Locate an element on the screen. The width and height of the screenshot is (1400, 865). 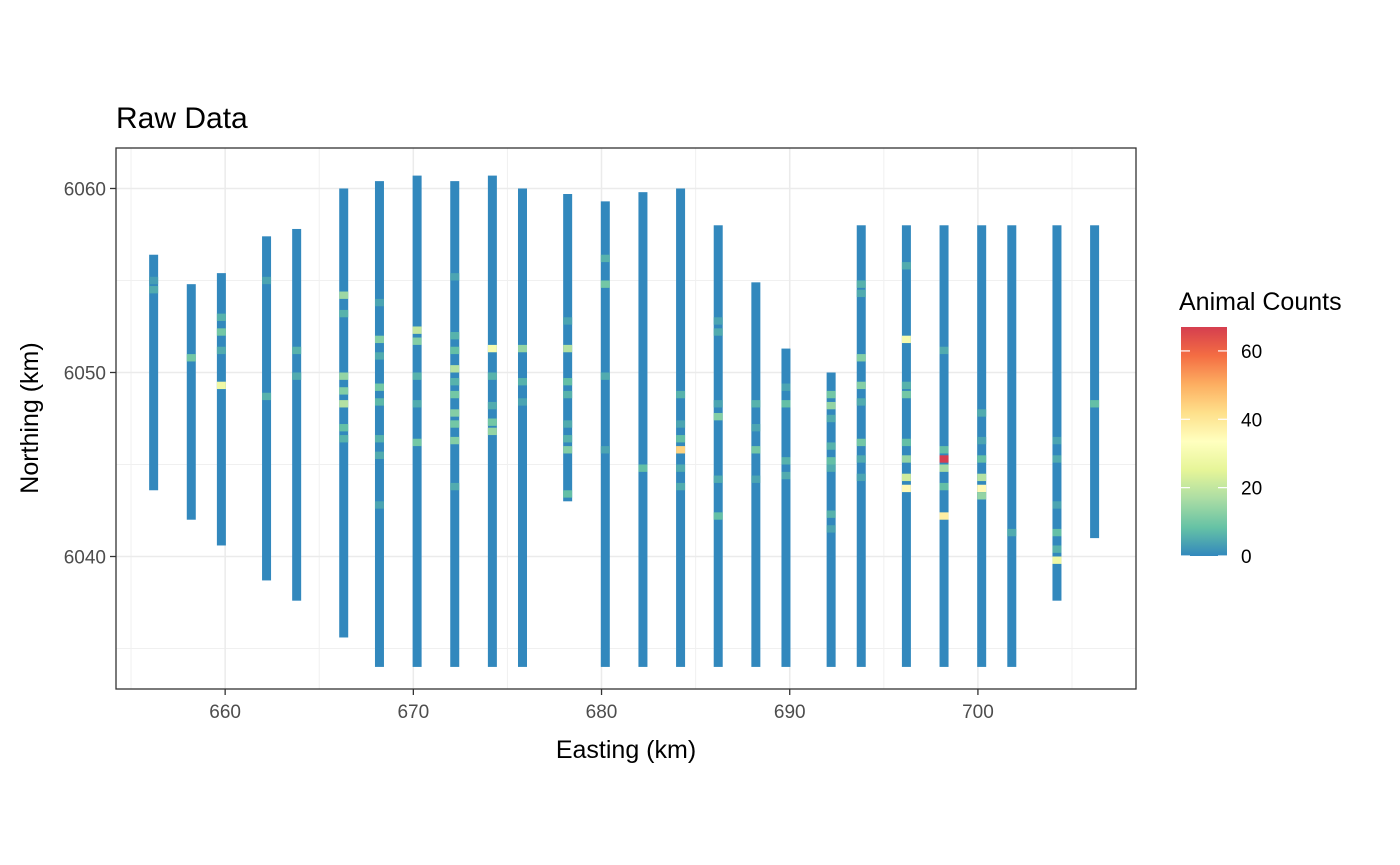
x-tick-label: 660 is located at coordinates (225, 712).